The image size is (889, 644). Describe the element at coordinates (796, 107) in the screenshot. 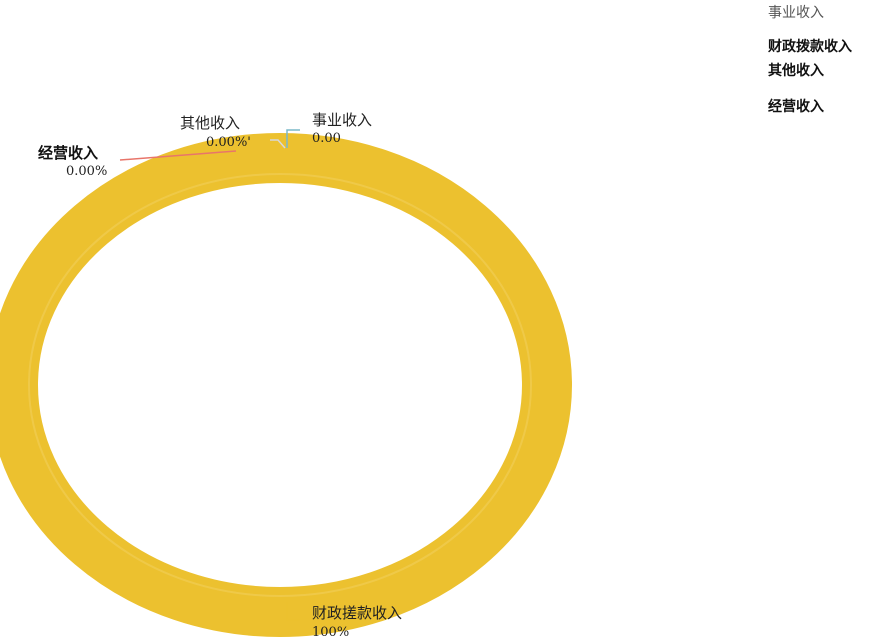

I see `legend-item-jingying: 经营收入` at that location.